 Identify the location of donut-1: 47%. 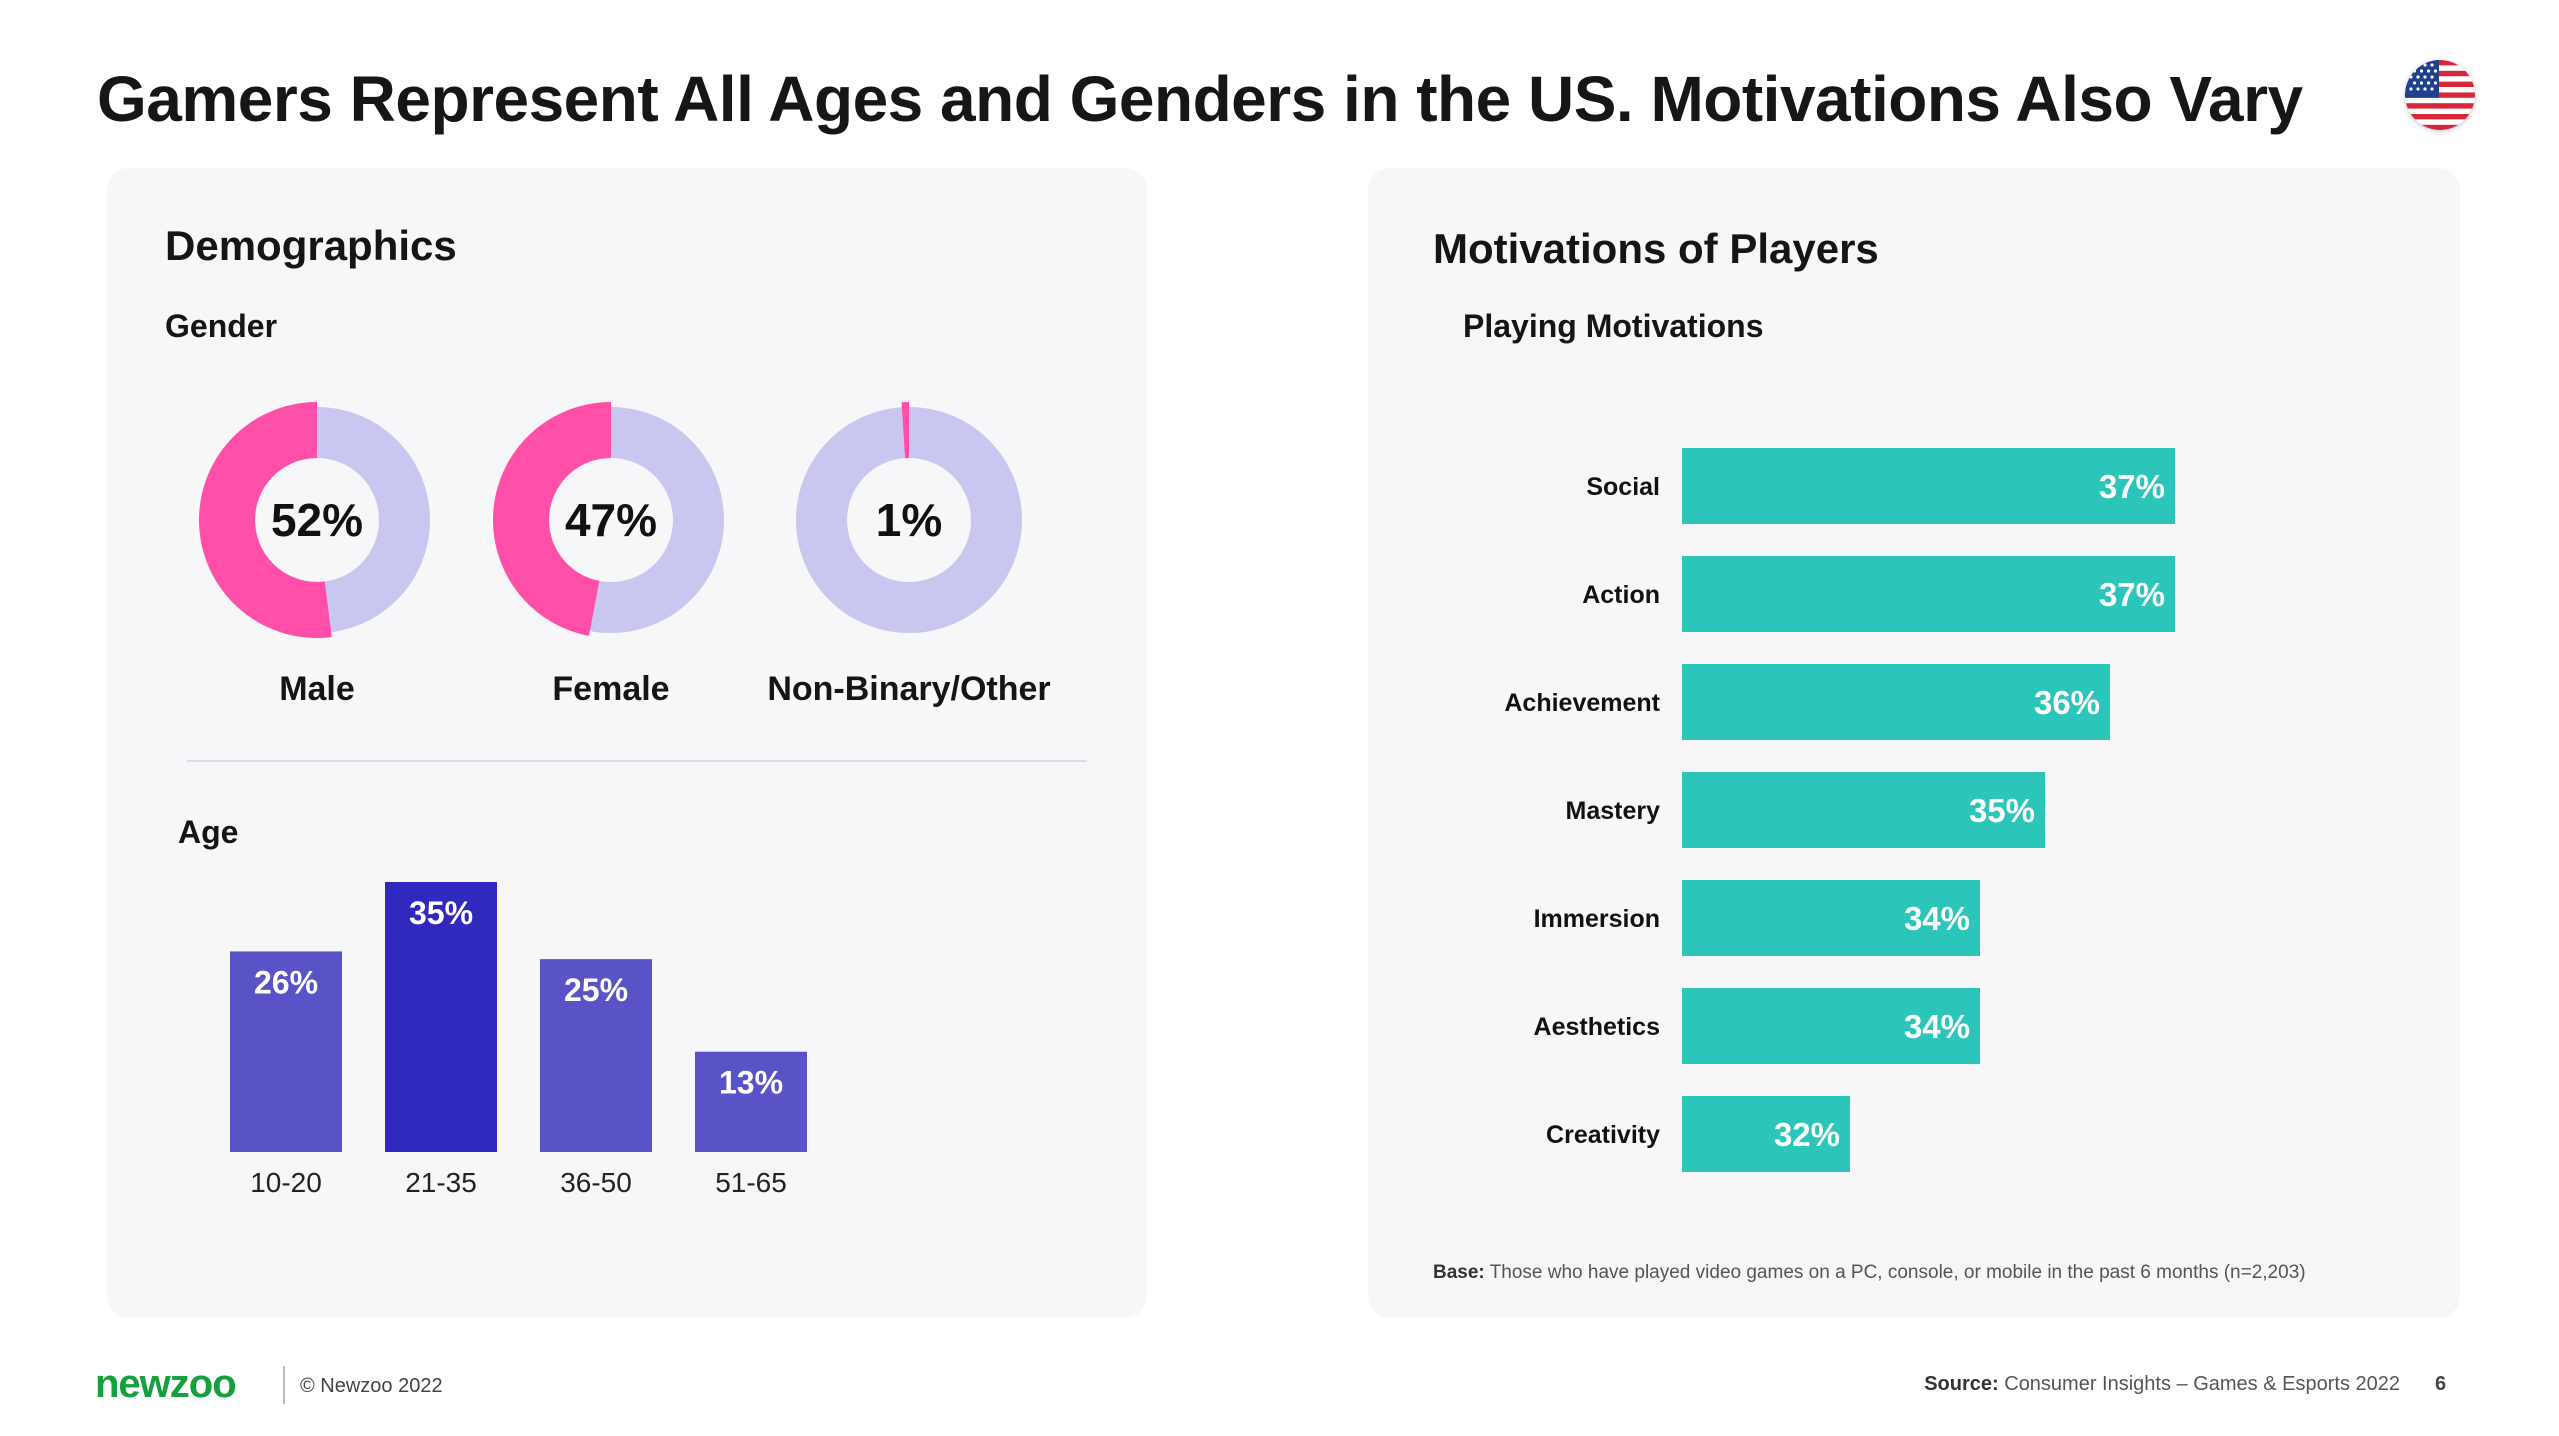
(608, 519).